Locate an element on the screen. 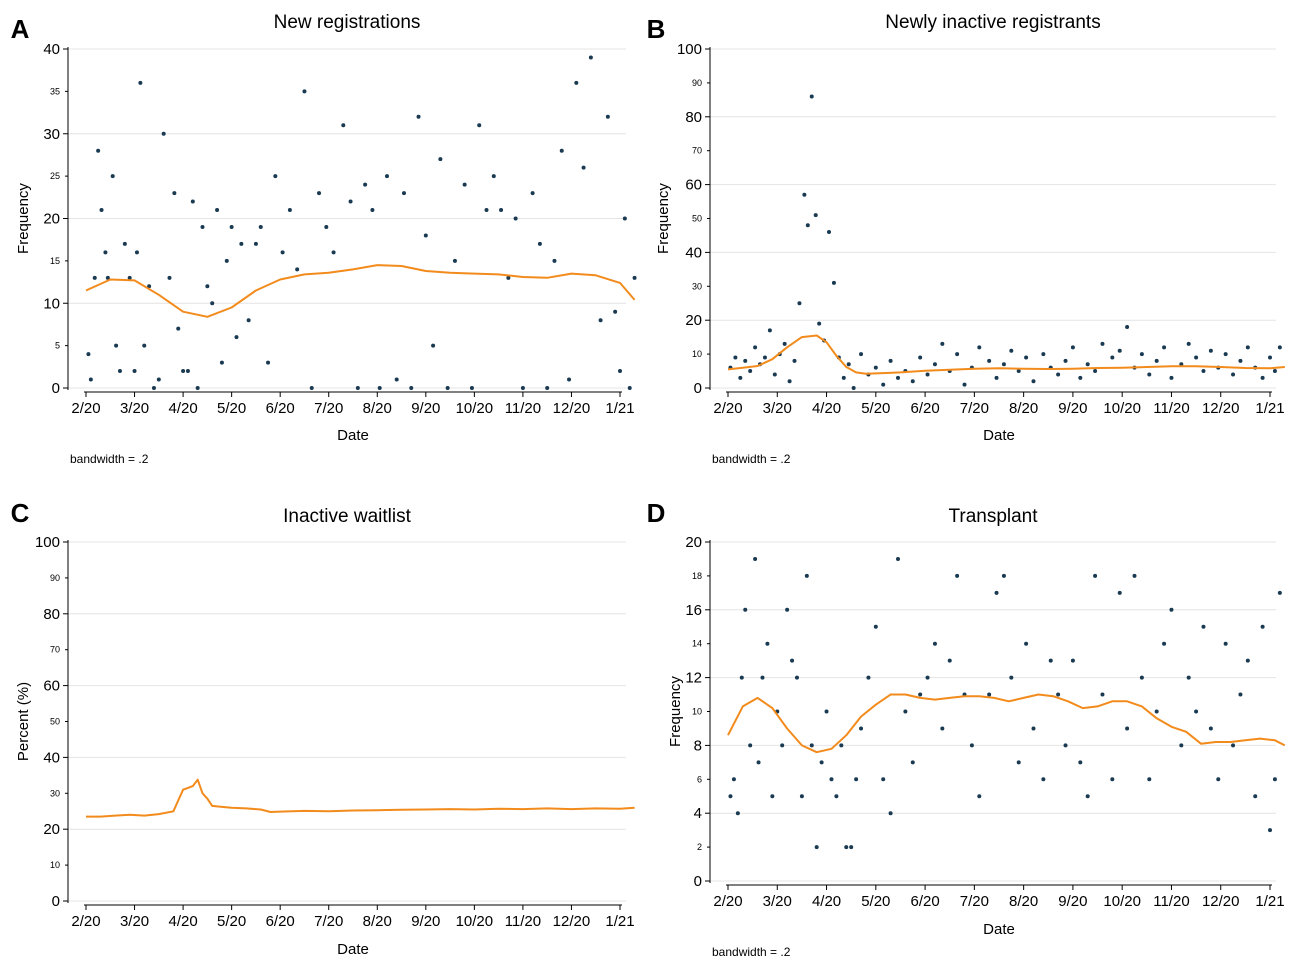  panel-b-x-tick-label: 2/20 is located at coordinates (727, 408).